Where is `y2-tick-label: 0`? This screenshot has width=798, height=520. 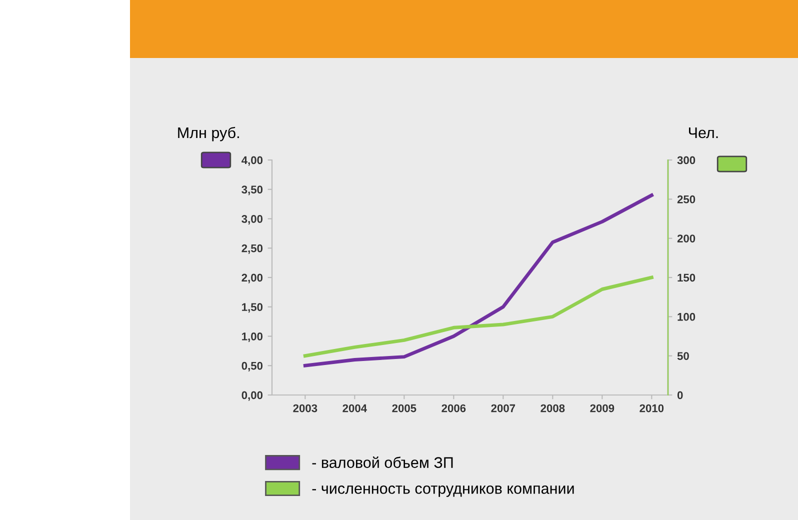 y2-tick-label: 0 is located at coordinates (680, 395).